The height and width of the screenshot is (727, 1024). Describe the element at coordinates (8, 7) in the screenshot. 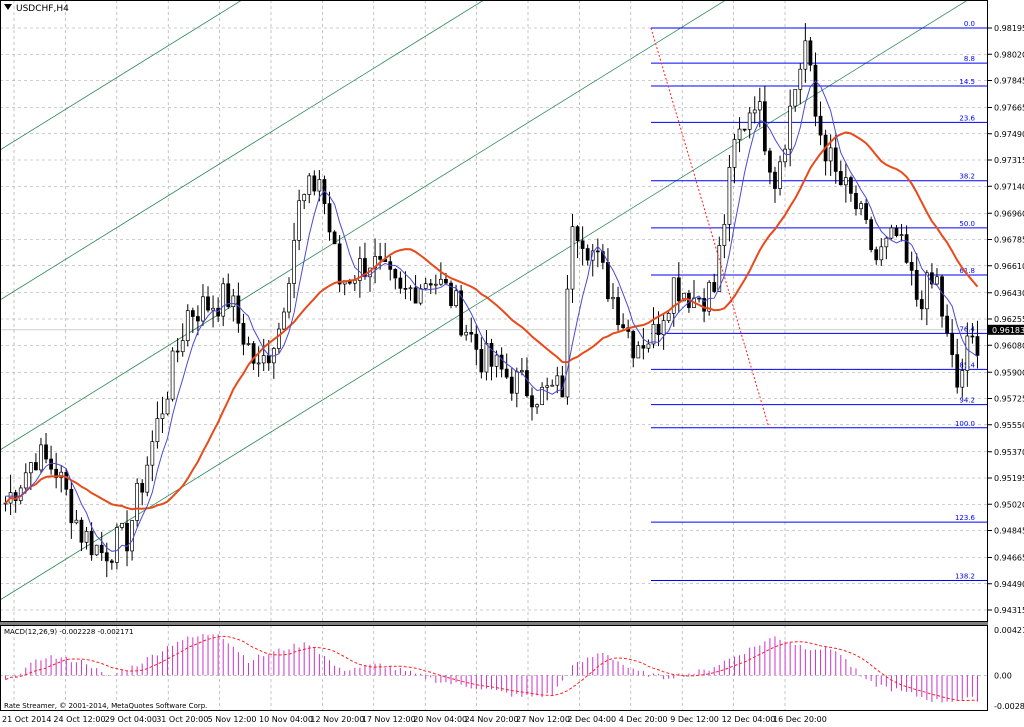

I see `symbol-dropdown-icon` at that location.